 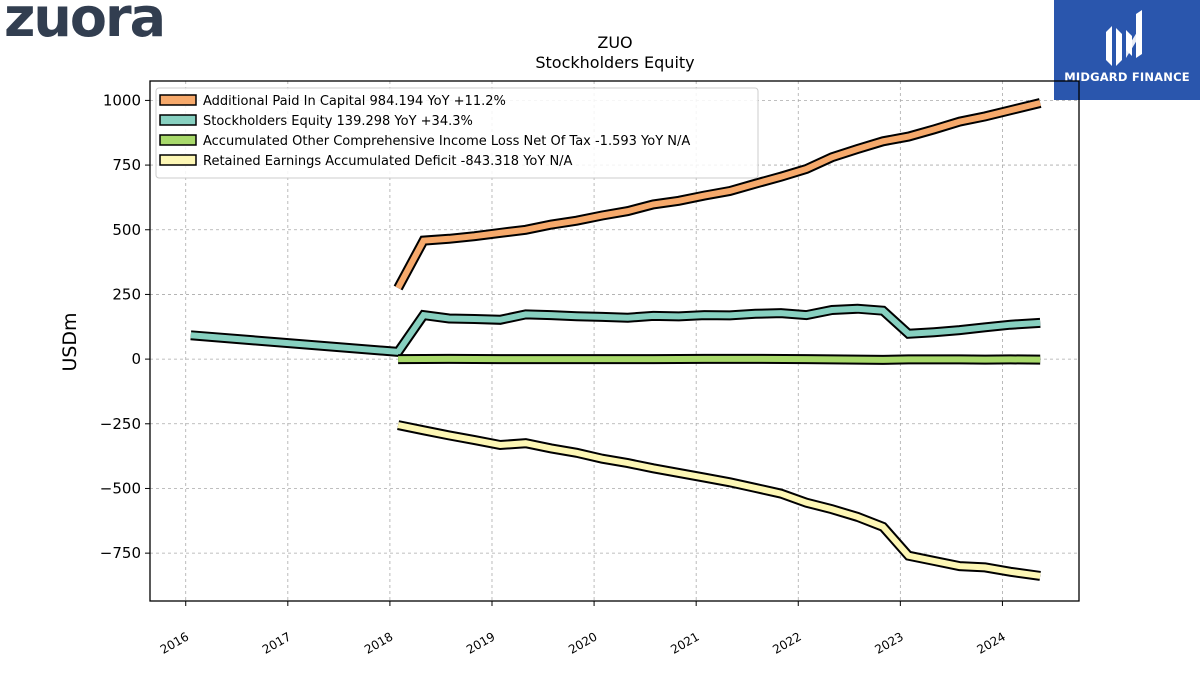 What do you see at coordinates (126, 230) in the screenshot?
I see `y-tick-label: 500` at bounding box center [126, 230].